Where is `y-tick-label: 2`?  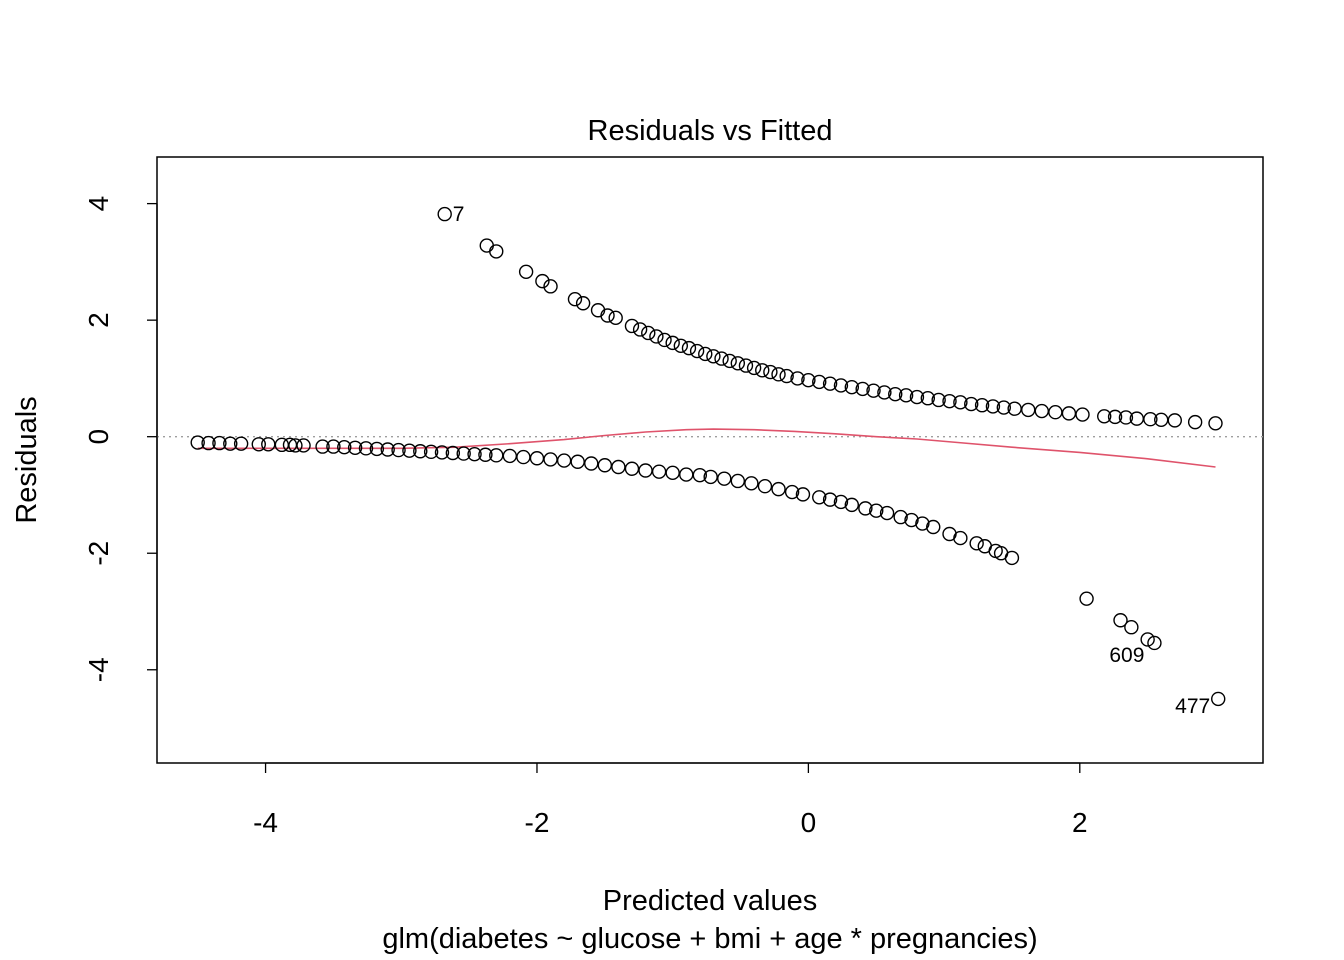 y-tick-label: 2 is located at coordinates (98, 320).